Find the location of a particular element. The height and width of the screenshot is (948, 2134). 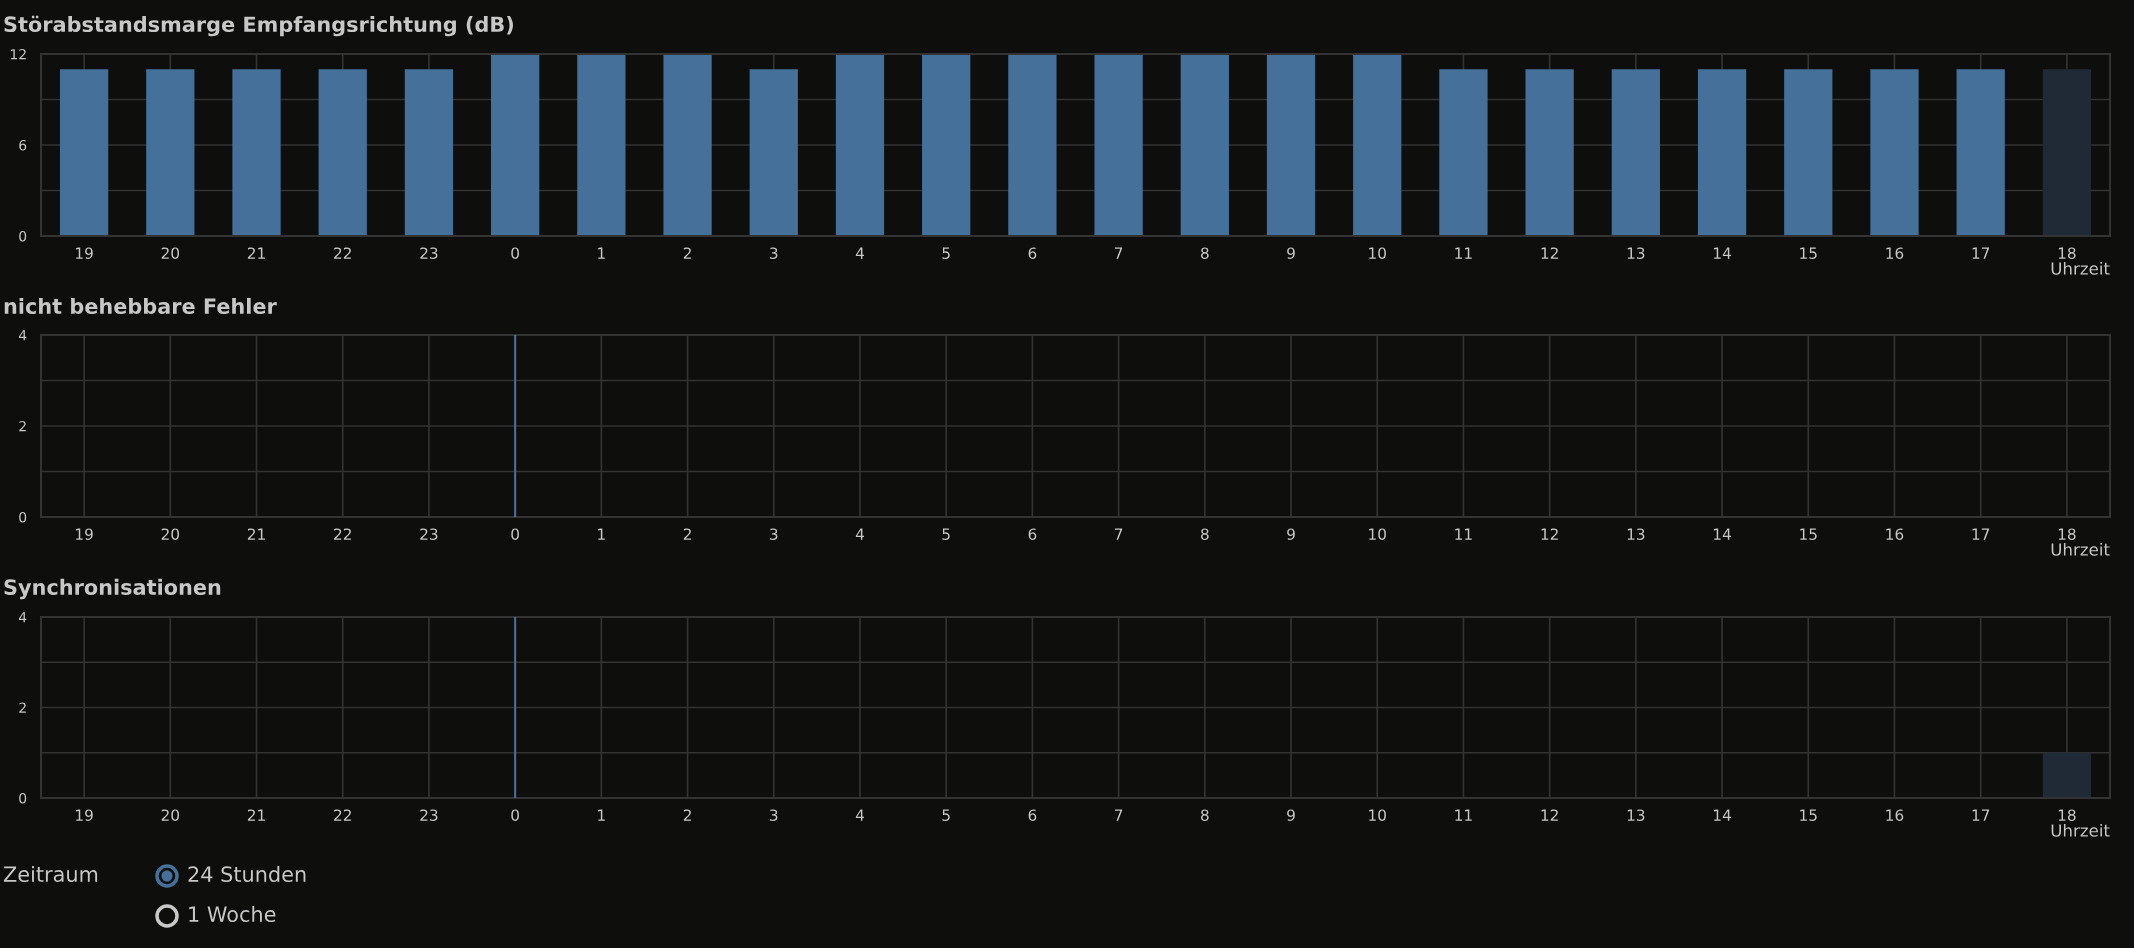

text: 1 Woche is located at coordinates (232, 914).